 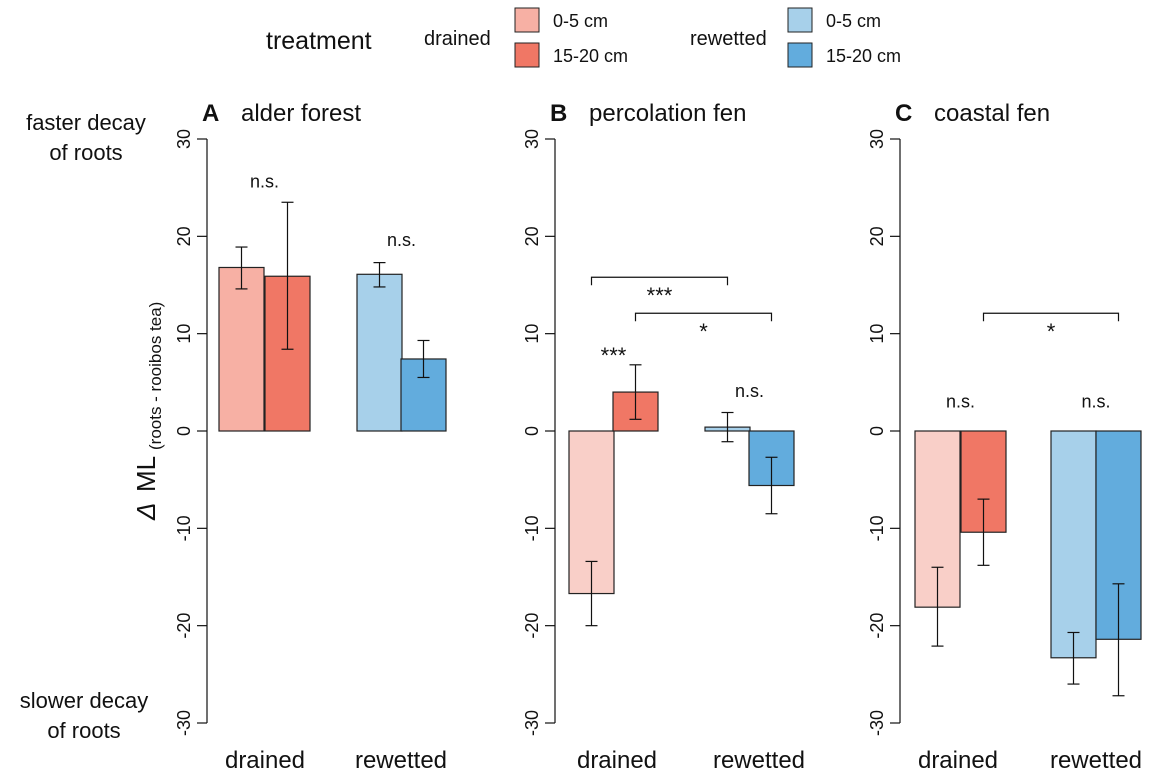 I want to click on panel-letter: A, so click(x=210, y=113).